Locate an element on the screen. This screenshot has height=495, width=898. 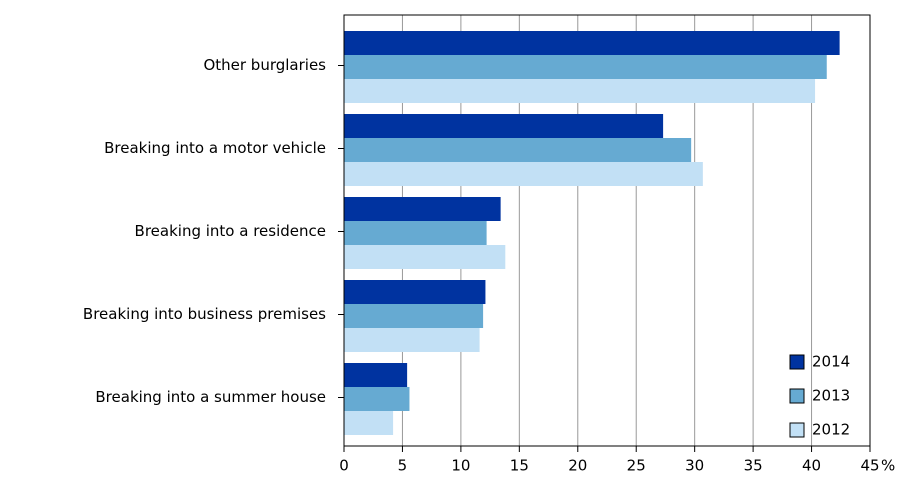
y-tick-label: Breaking into a summer house is located at coordinates (210, 397).